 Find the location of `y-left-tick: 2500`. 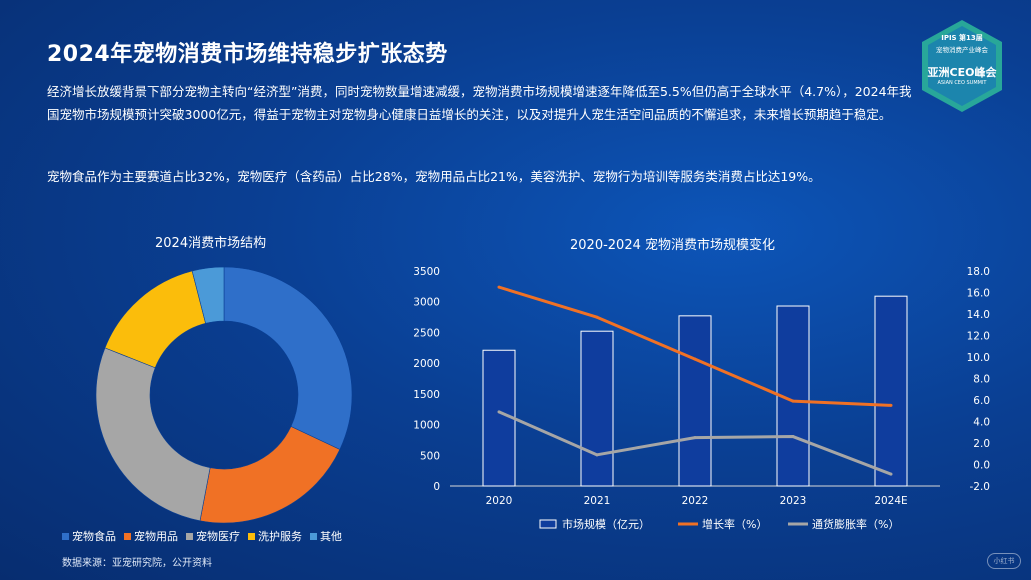

y-left-tick: 2500 is located at coordinates (426, 333).